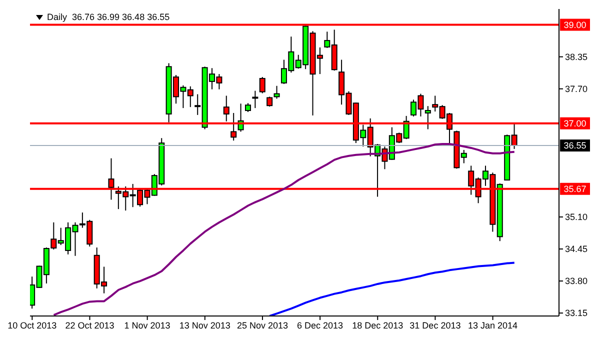 This screenshot has height=346, width=609. I want to click on y-tick-label: 35.10, so click(576, 217).